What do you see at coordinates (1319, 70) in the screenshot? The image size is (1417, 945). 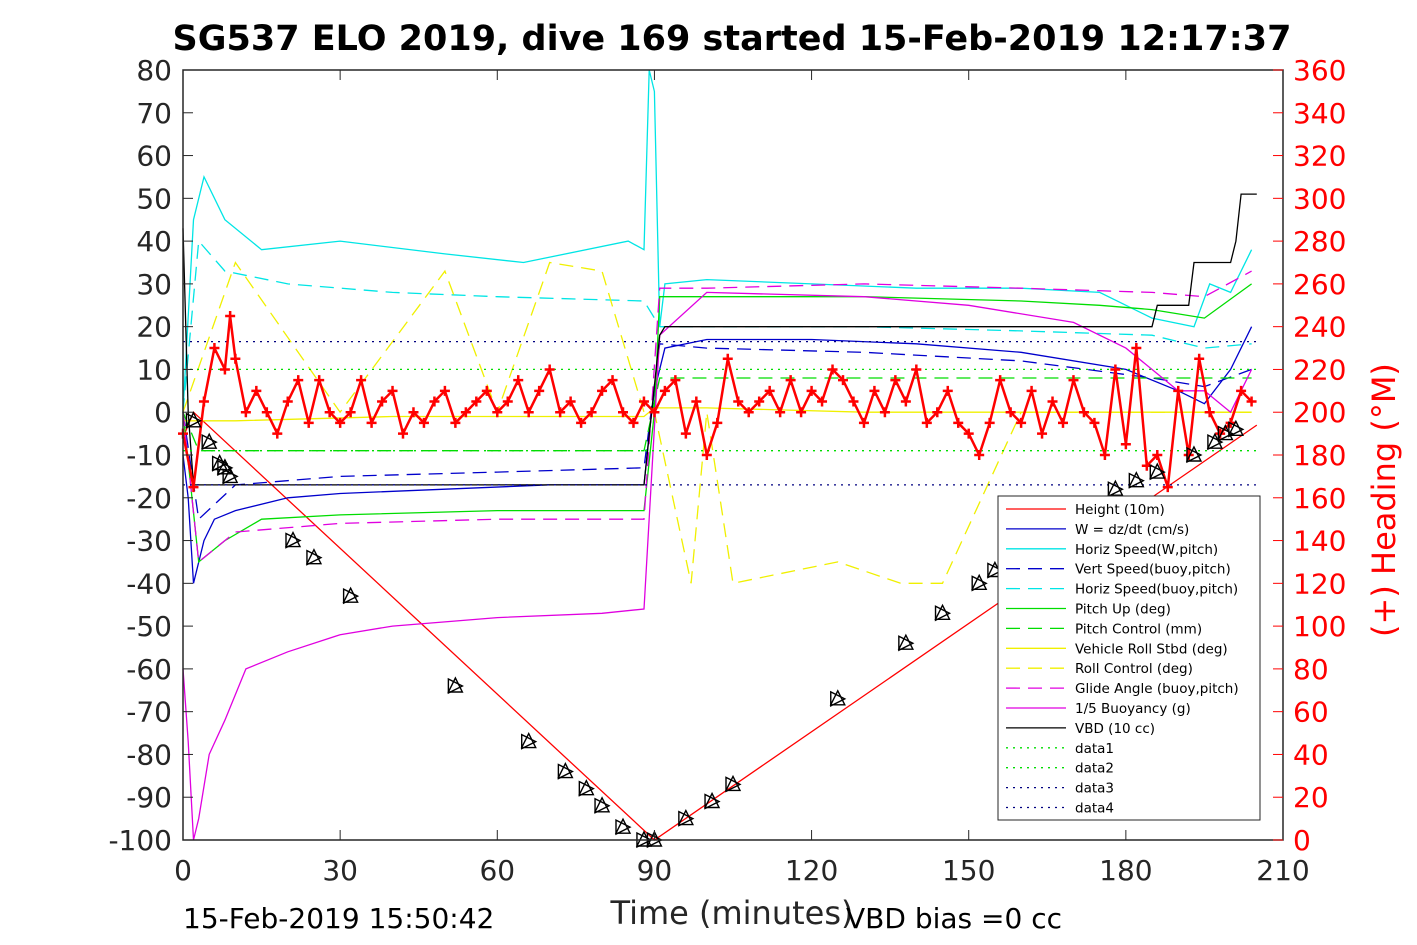 I see `y2-tick-label: 360` at bounding box center [1319, 70].